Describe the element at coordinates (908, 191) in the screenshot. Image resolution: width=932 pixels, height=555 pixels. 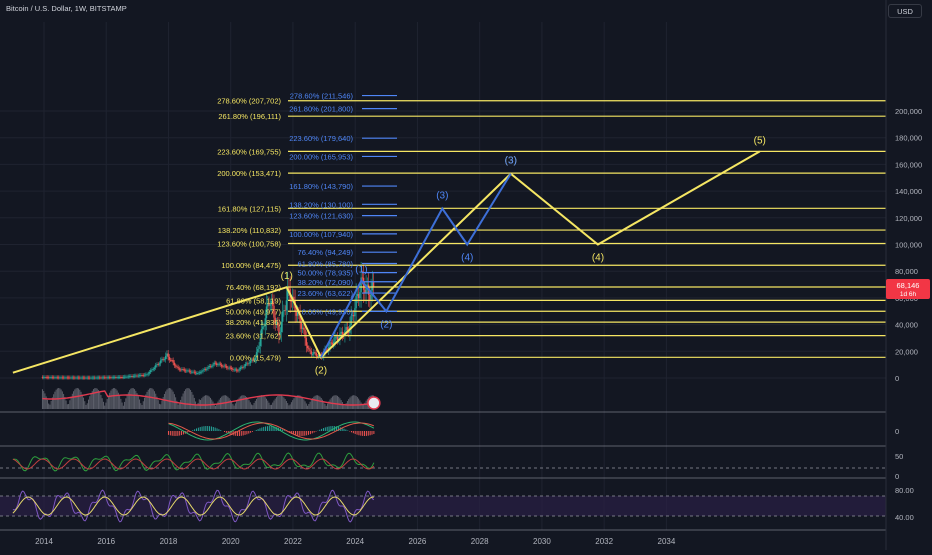
I see `y-tick-label: 140,000` at that location.